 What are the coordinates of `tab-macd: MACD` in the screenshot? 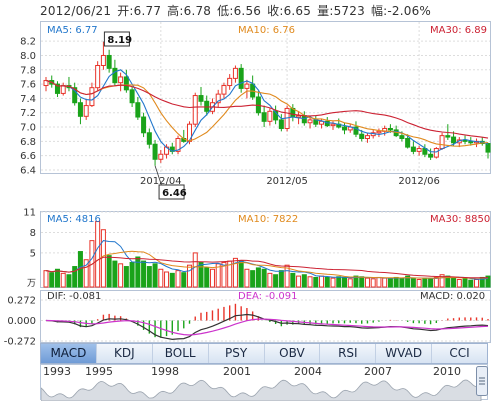 It's located at (69, 353).